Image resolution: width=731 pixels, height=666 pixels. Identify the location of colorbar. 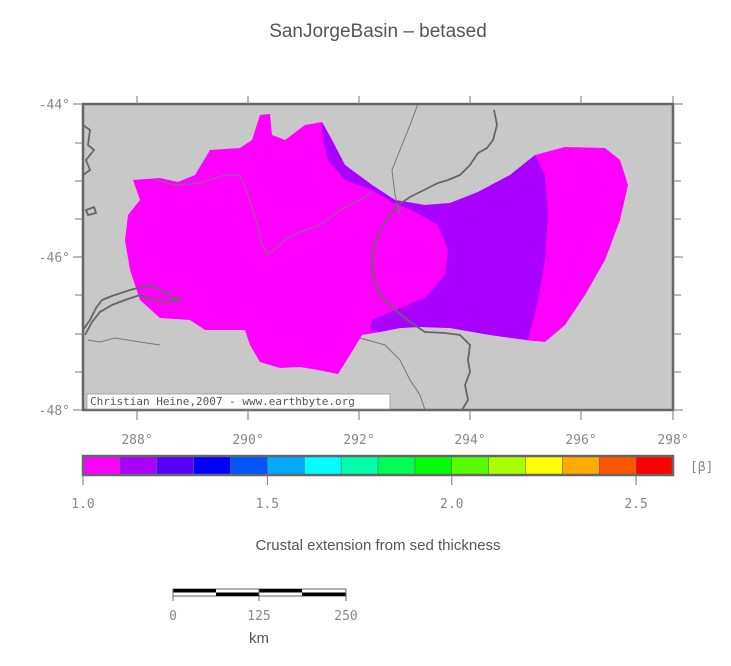
(378, 465).